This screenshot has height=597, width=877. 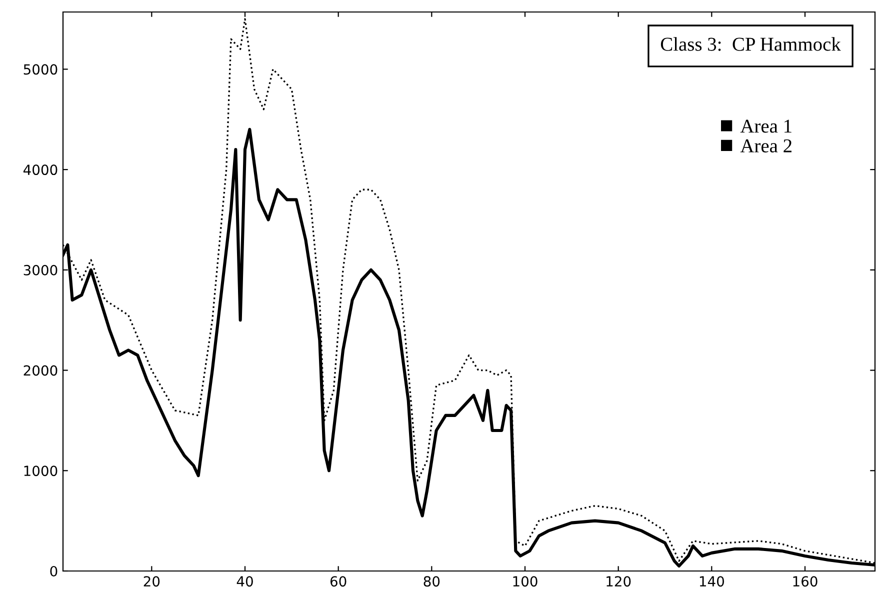 I want to click on x-tick-label: 140, so click(x=712, y=581).